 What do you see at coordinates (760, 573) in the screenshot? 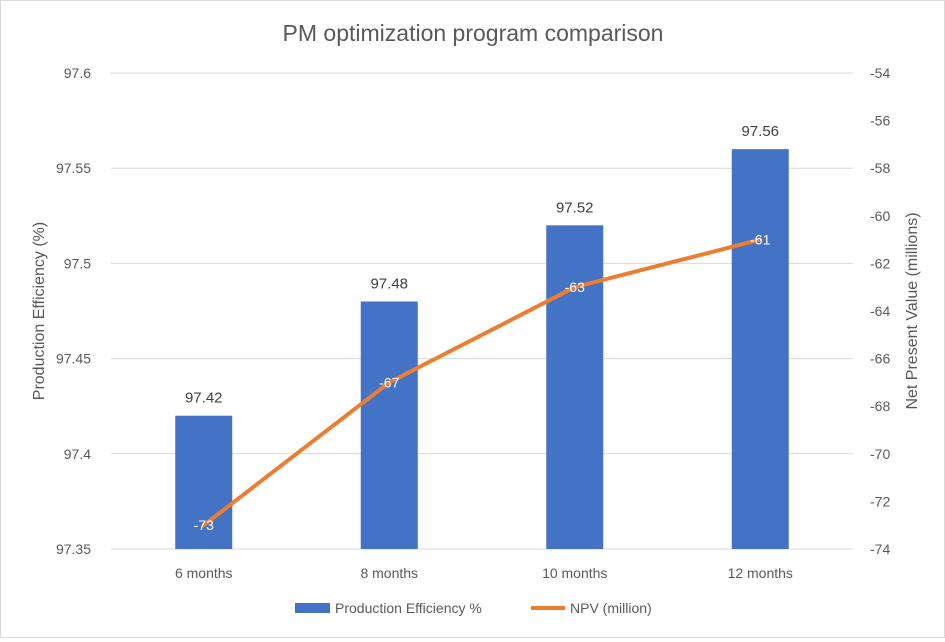
I see `x-tick-label: 12 months` at bounding box center [760, 573].